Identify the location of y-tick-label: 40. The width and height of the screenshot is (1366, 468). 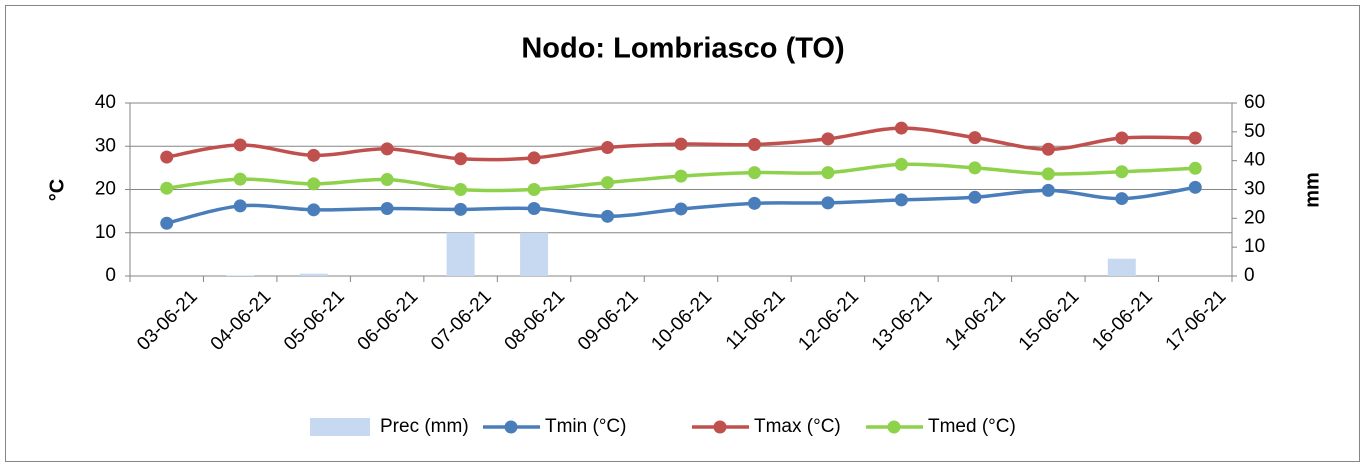
(105, 102).